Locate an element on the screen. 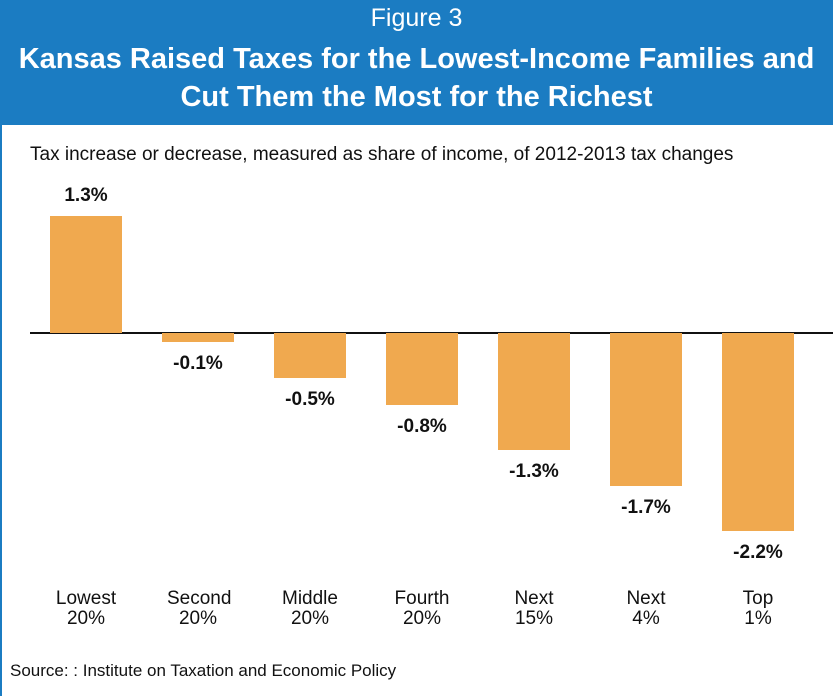 This screenshot has width=833, height=696. figure-label: Figure 3 is located at coordinates (416, 18).